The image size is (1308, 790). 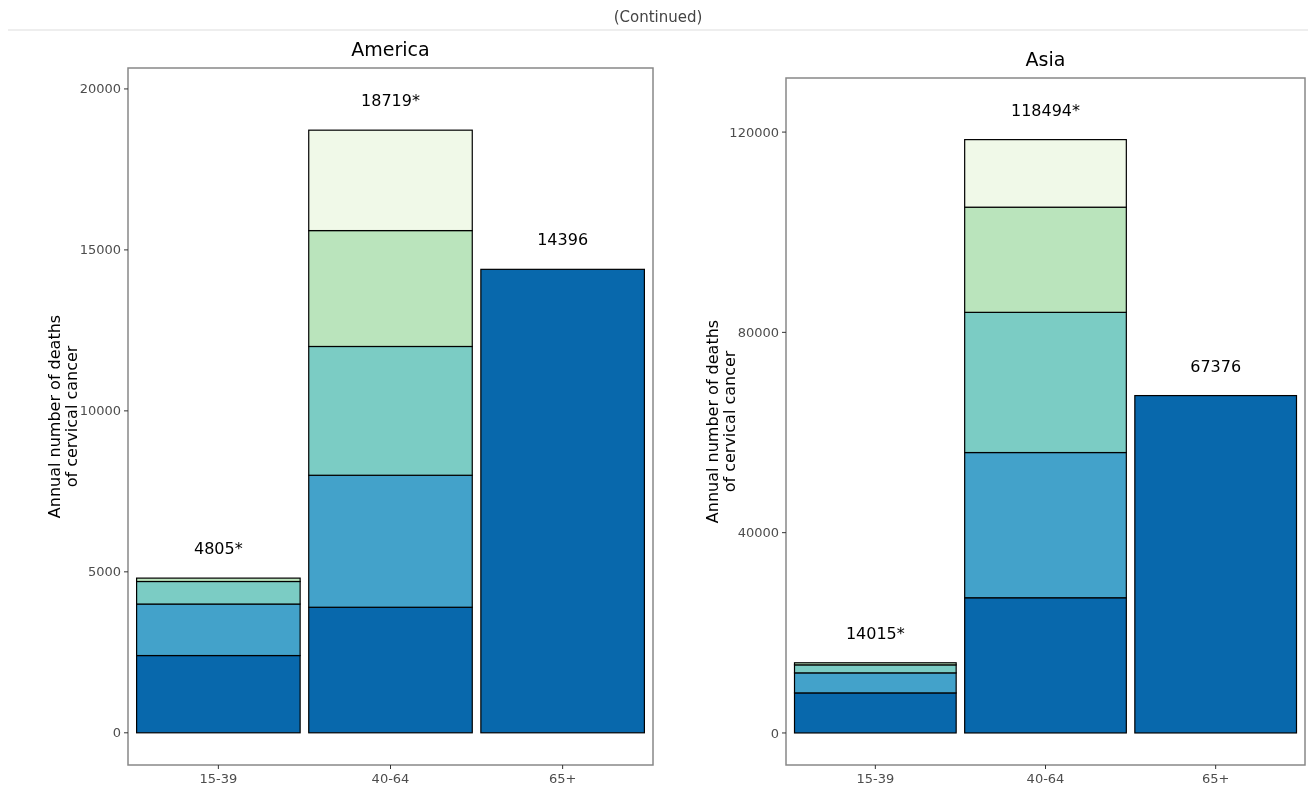 I want to click on chart-title: America, so click(x=390, y=49).